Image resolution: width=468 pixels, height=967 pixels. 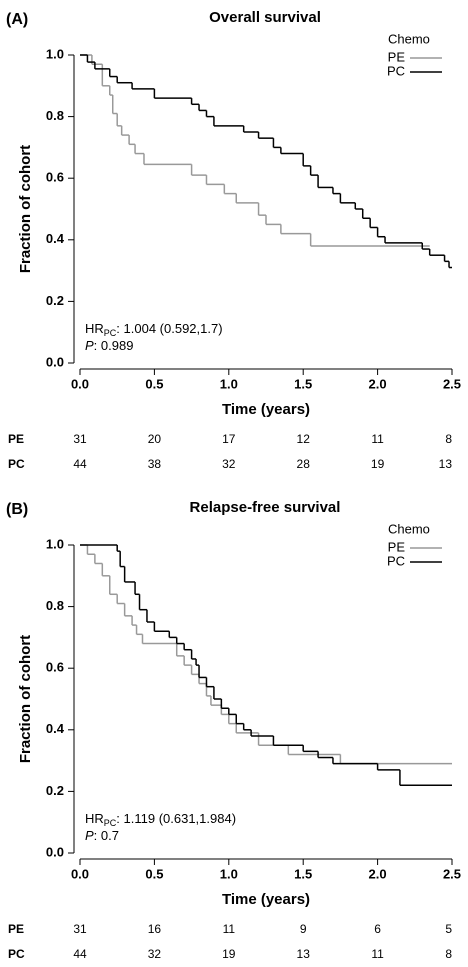 I want to click on risk-count: 9, so click(x=303, y=929).